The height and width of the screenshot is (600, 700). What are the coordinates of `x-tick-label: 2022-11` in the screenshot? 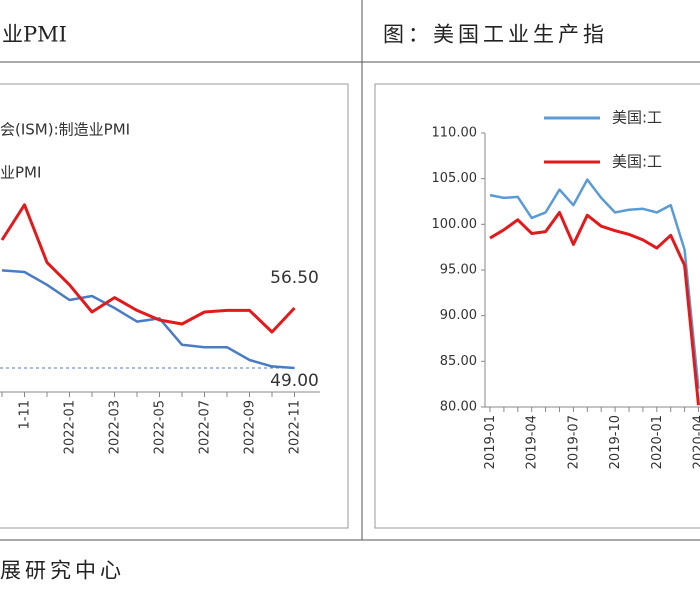 It's located at (295, 427).